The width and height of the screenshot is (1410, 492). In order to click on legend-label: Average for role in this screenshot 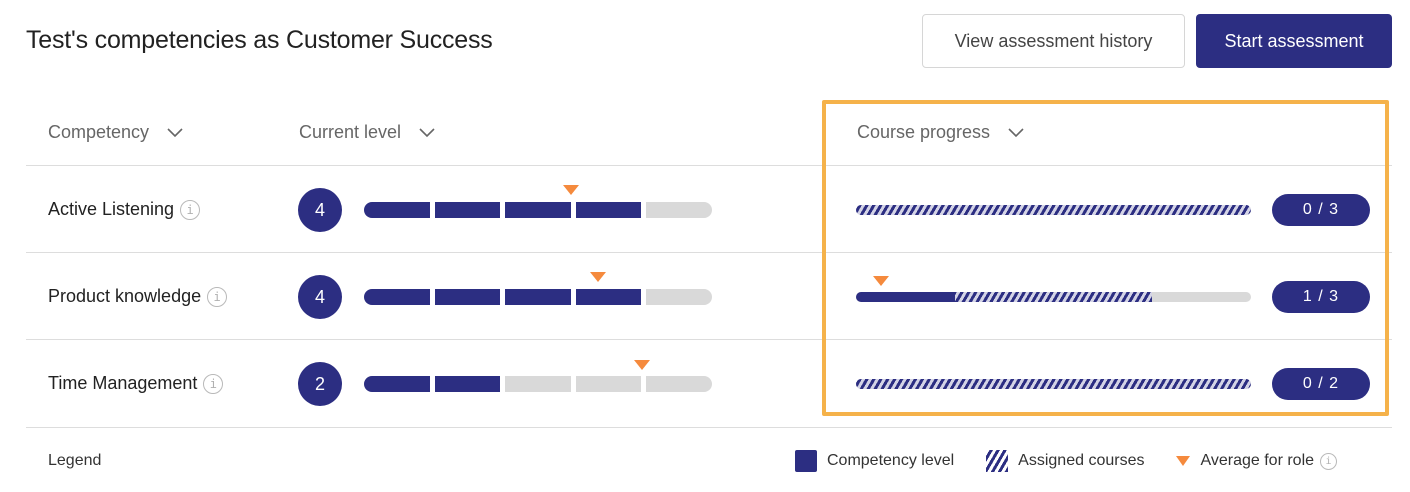, I will do `click(1257, 460)`.